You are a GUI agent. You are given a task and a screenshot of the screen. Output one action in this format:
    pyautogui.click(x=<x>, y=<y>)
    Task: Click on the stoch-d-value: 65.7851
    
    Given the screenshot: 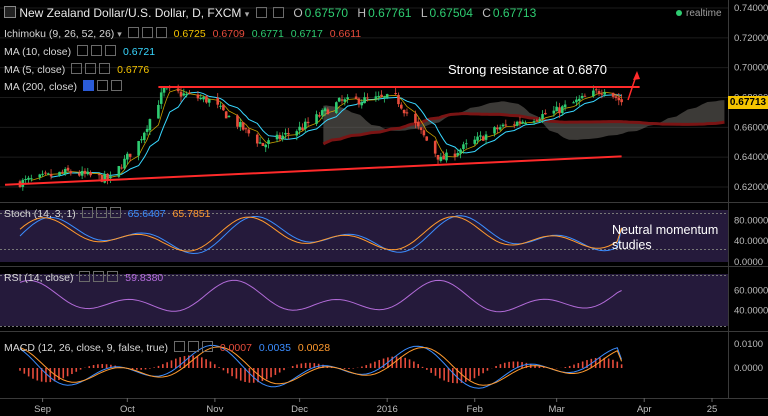 What is the action you would take?
    pyautogui.click(x=191, y=214)
    